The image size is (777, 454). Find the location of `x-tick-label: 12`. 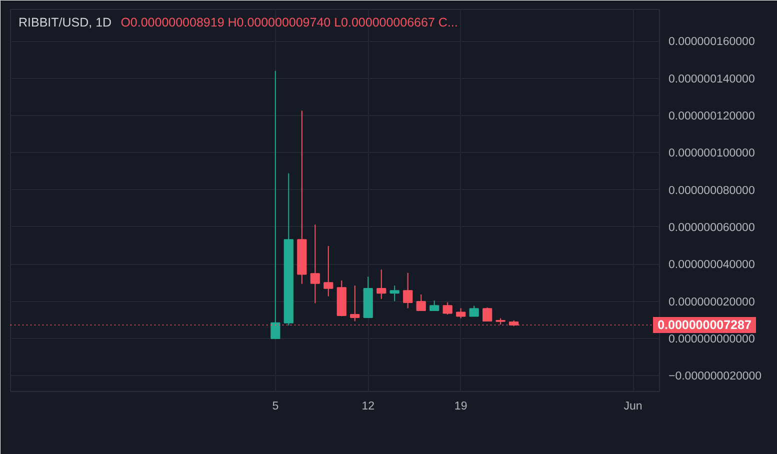

x-tick-label: 12 is located at coordinates (368, 406).